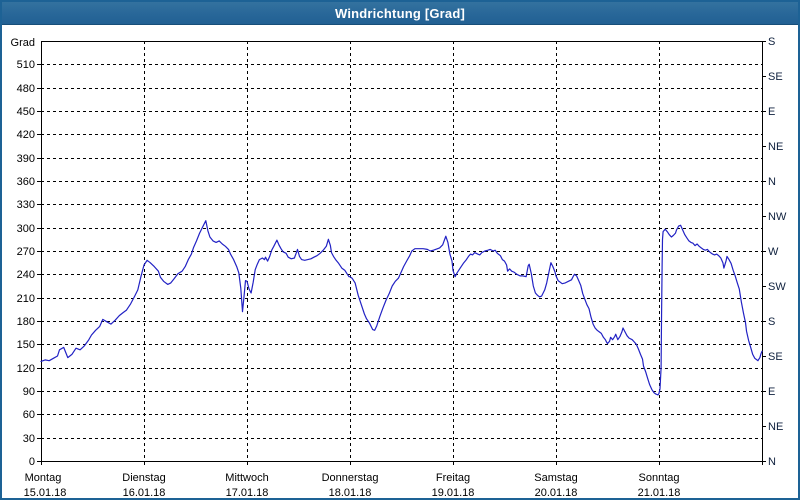  Describe the element at coordinates (29, 439) in the screenshot. I see `y-axis-tick-label: 30` at that location.